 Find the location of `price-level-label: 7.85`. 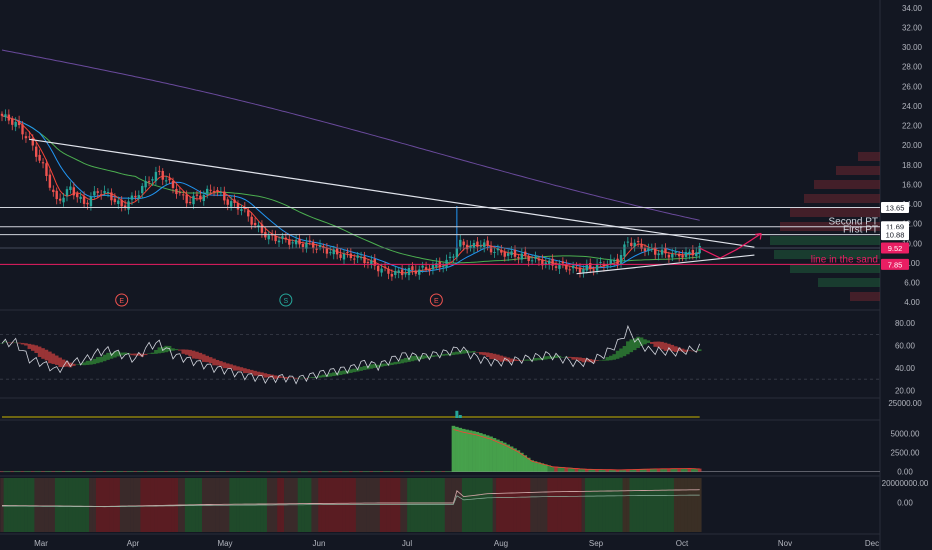

price-level-label: 7.85 is located at coordinates (895, 264).